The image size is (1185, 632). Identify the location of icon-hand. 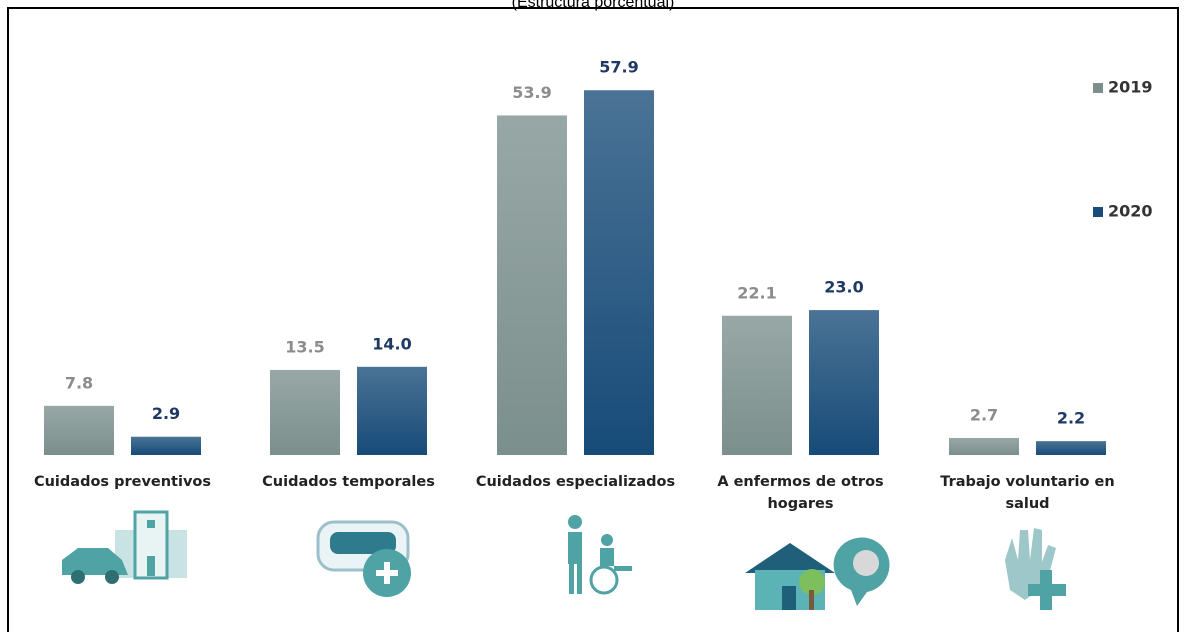
(1035, 569).